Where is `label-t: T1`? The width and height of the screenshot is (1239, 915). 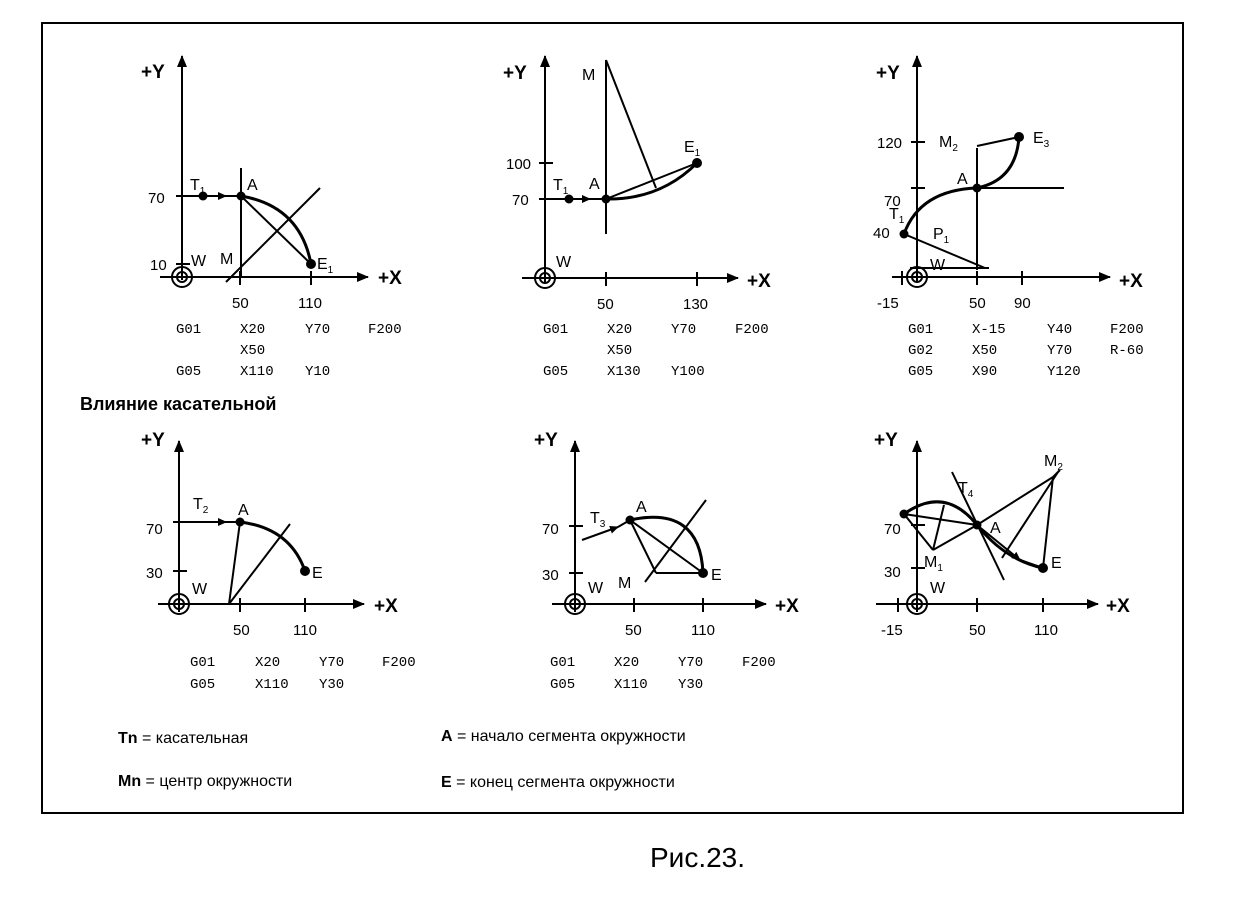
label-t: T1 is located at coordinates (198, 187).